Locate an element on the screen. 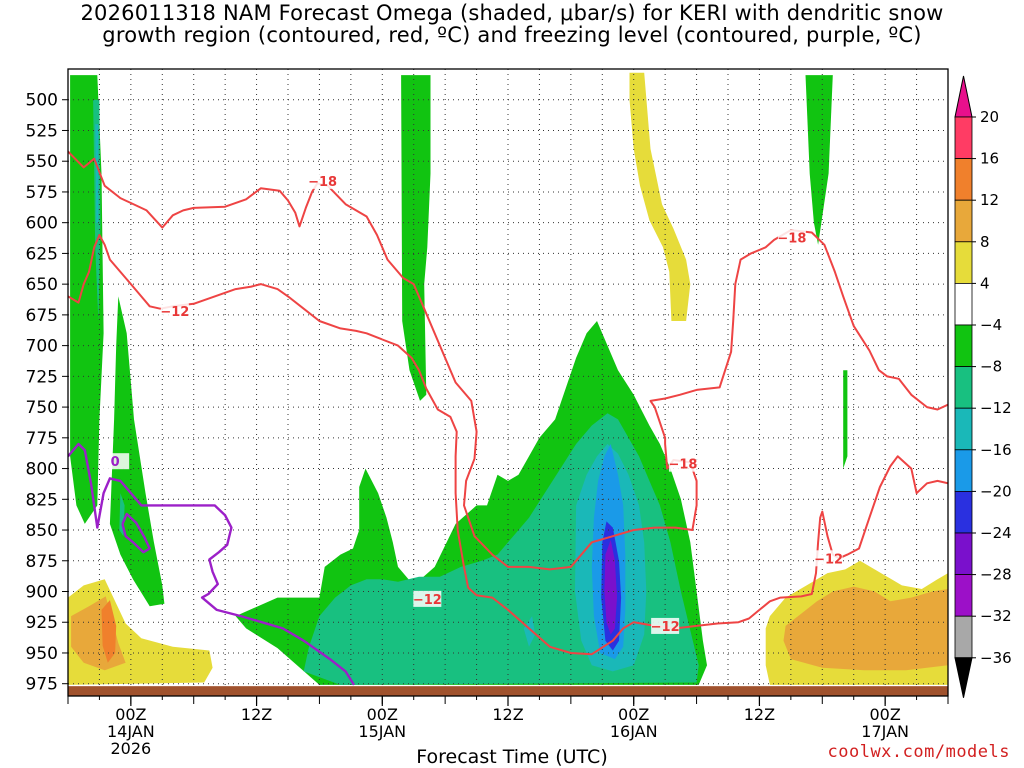 Image resolution: width=1024 pixels, height=768 pixels. x-date-label-0: 14JAN is located at coordinates (131, 731).